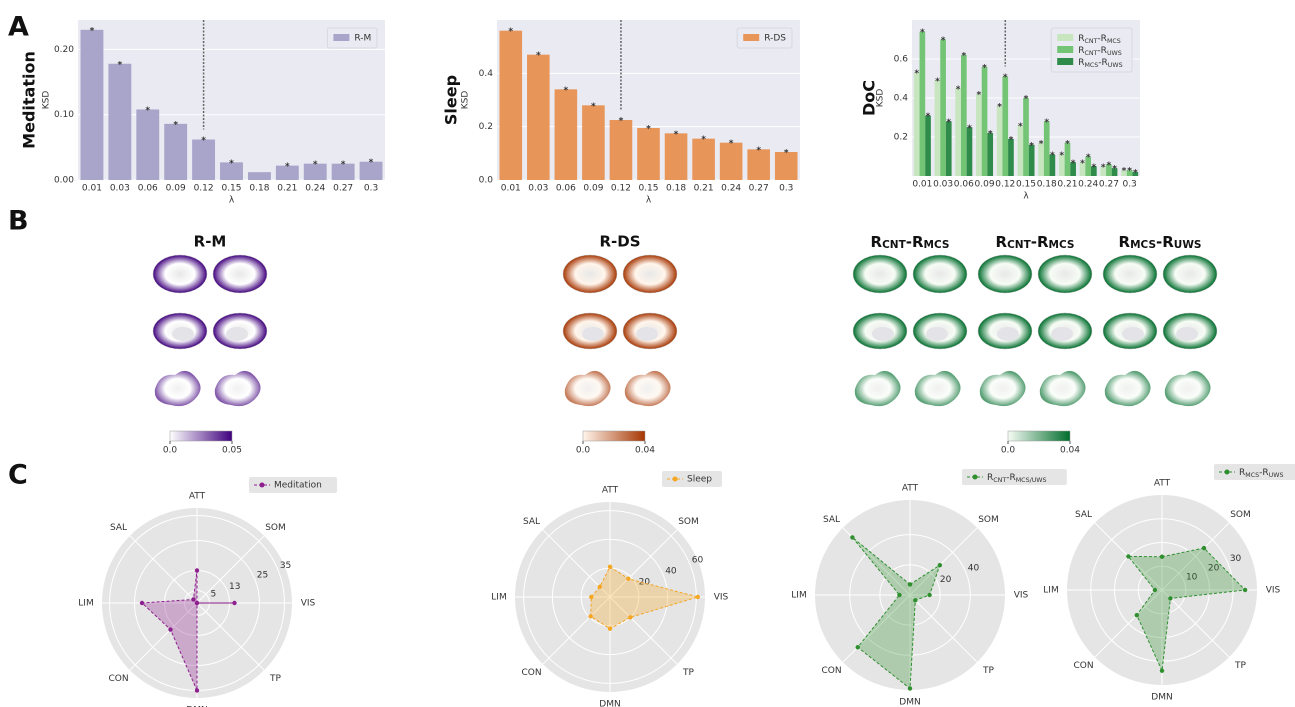 The width and height of the screenshot is (1295, 707). Describe the element at coordinates (486, 127) in the screenshot. I see `y-tick-label: 0.2` at that location.